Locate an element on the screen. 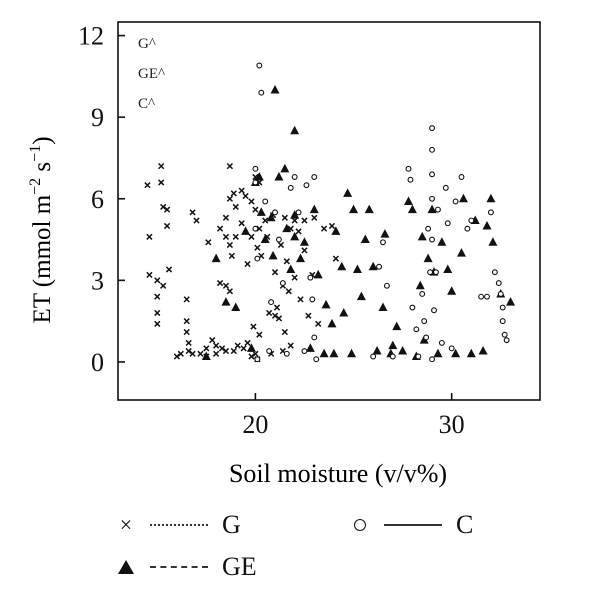  legend-item-g: × G is located at coordinates (178, 525).